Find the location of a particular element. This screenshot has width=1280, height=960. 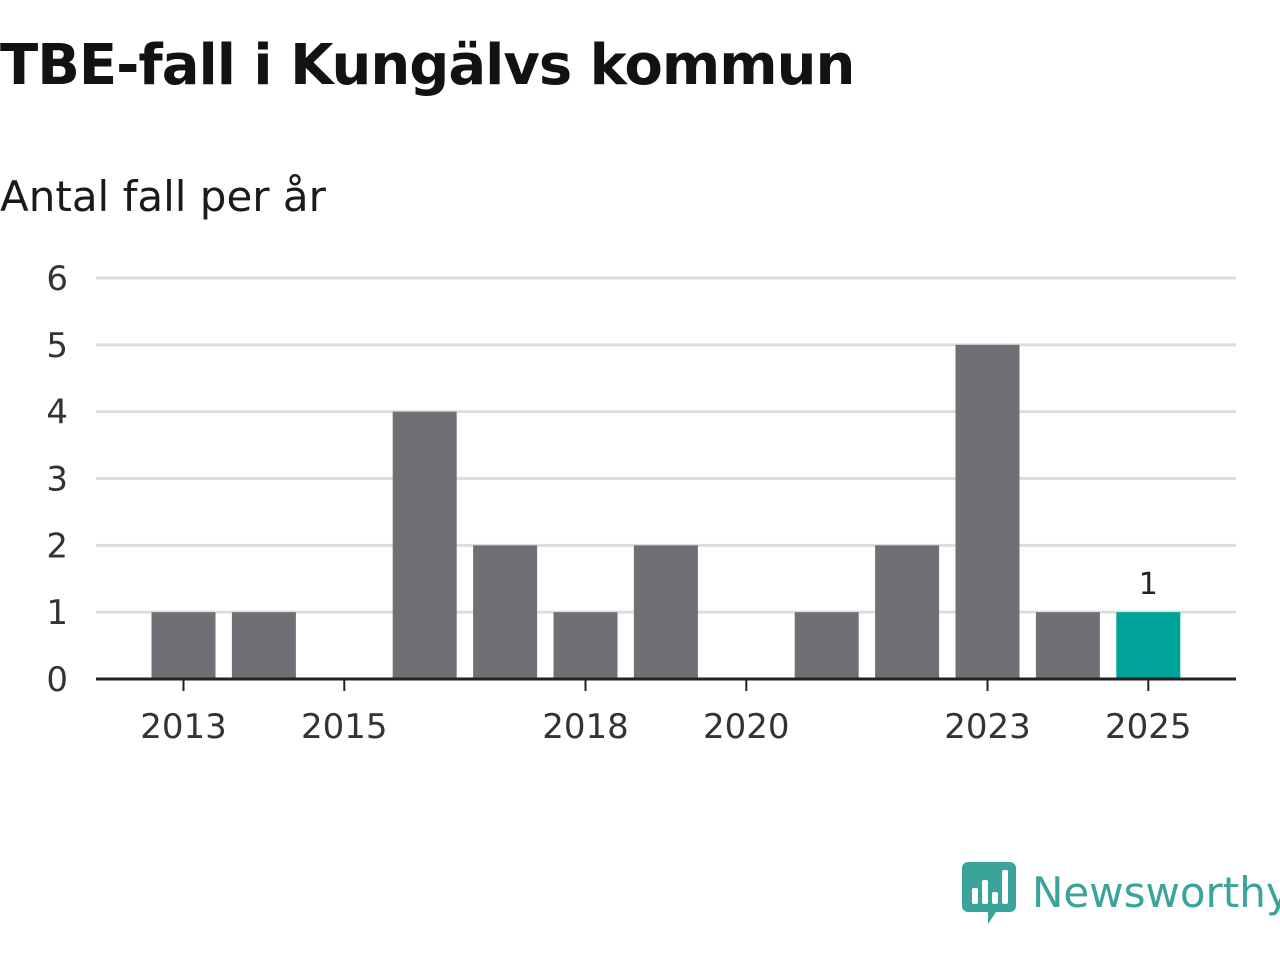

chart-title: TBE-fall i Kungälvs kommun is located at coordinates (427, 65).